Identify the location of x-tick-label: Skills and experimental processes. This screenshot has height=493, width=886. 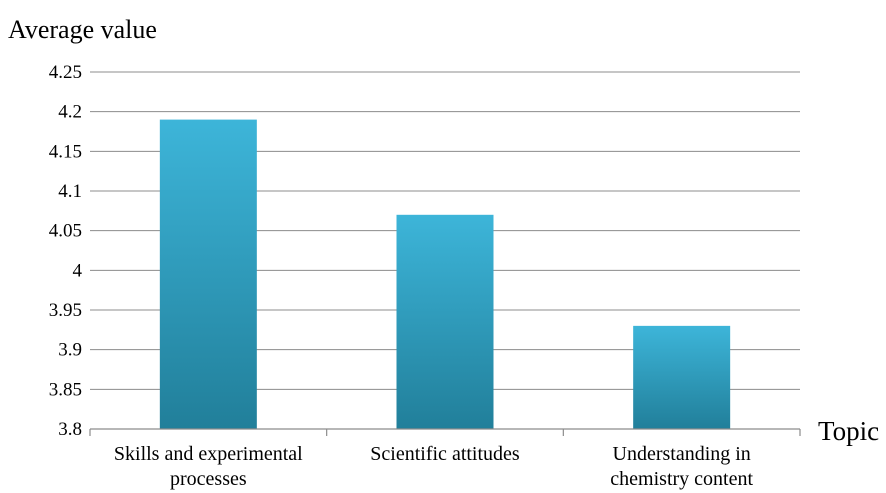
(208, 466).